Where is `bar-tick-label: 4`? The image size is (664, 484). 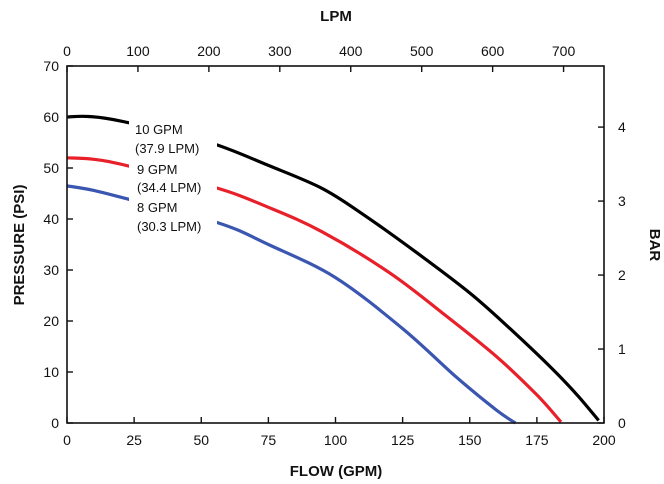 bar-tick-label: 4 is located at coordinates (622, 127).